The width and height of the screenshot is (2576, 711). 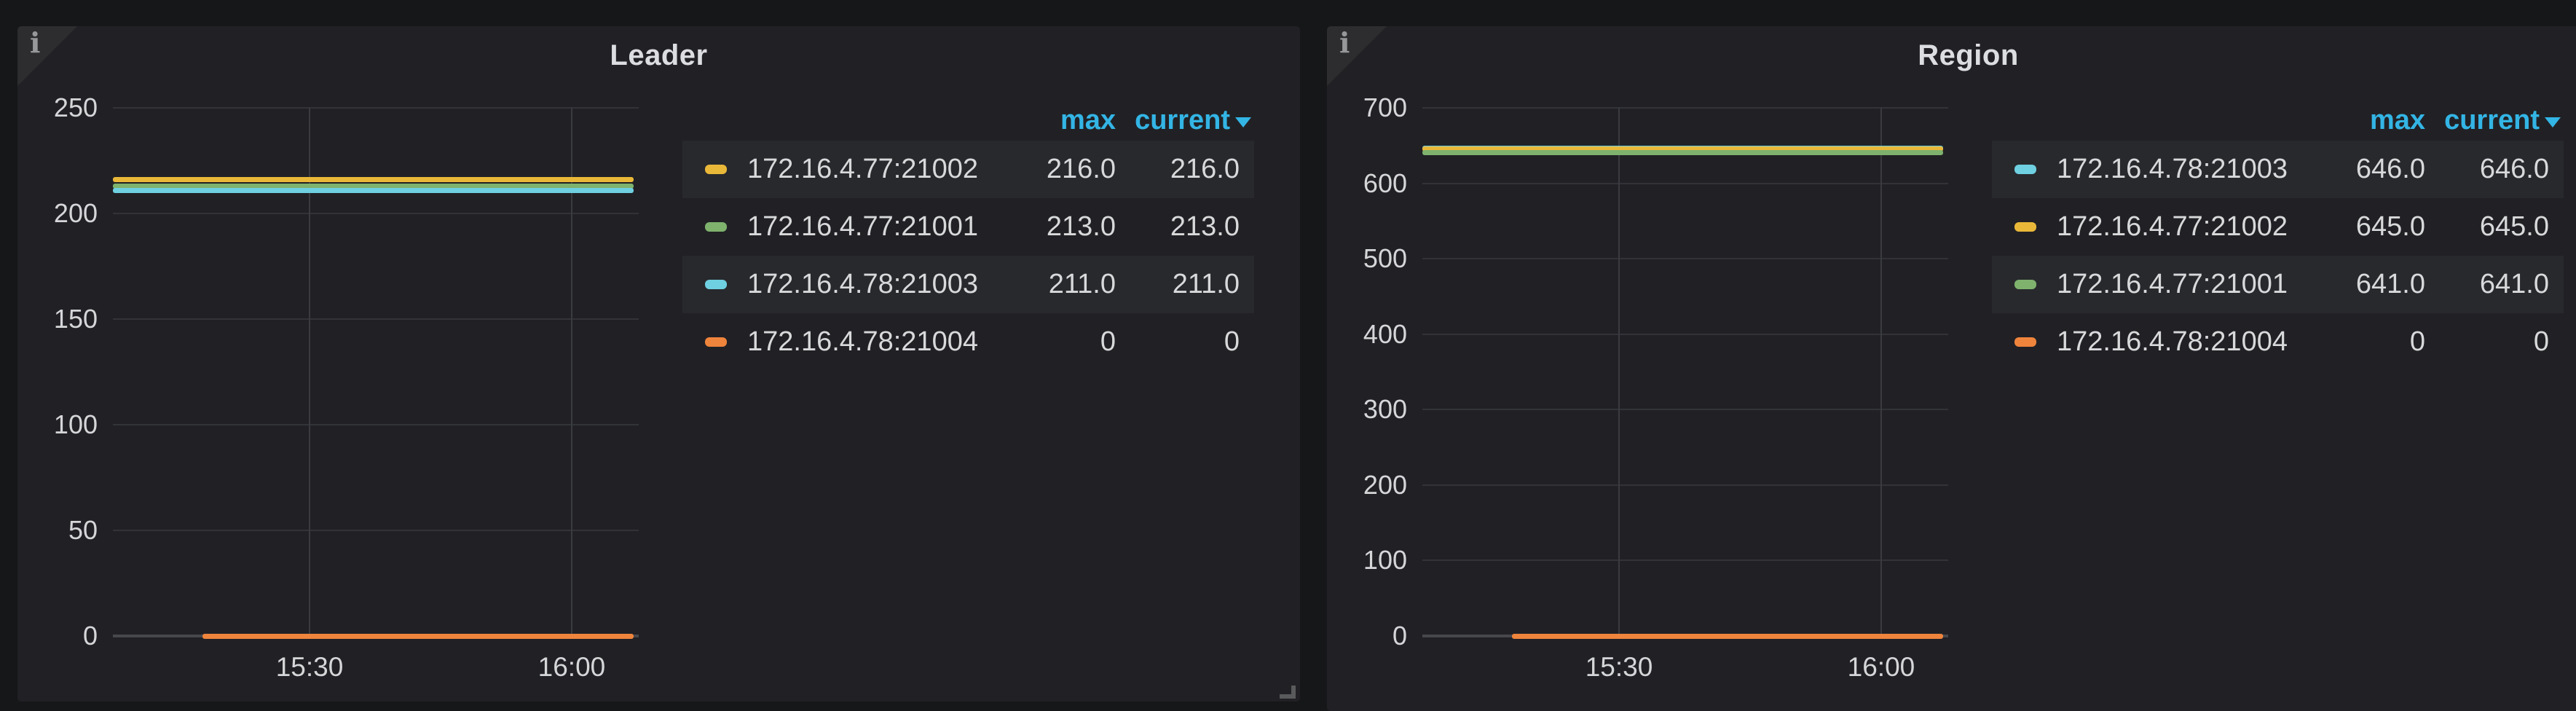 What do you see at coordinates (2390, 227) in the screenshot?
I see `legend-max-value: 645.0` at bounding box center [2390, 227].